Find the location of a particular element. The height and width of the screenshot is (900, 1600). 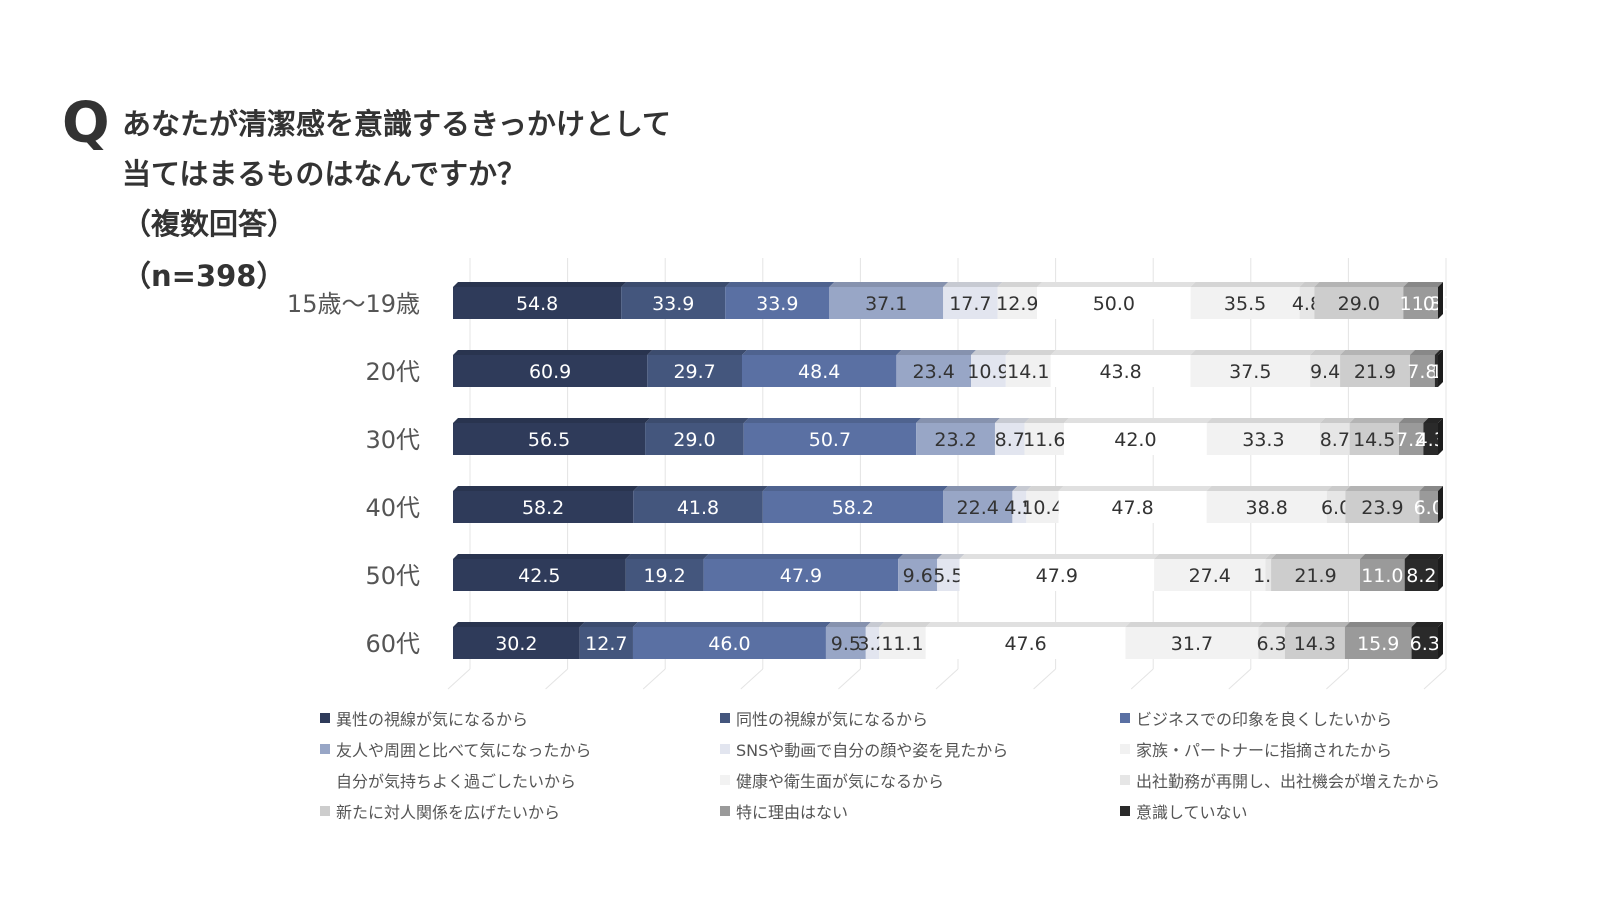

data-label: 60.9 is located at coordinates (550, 372).